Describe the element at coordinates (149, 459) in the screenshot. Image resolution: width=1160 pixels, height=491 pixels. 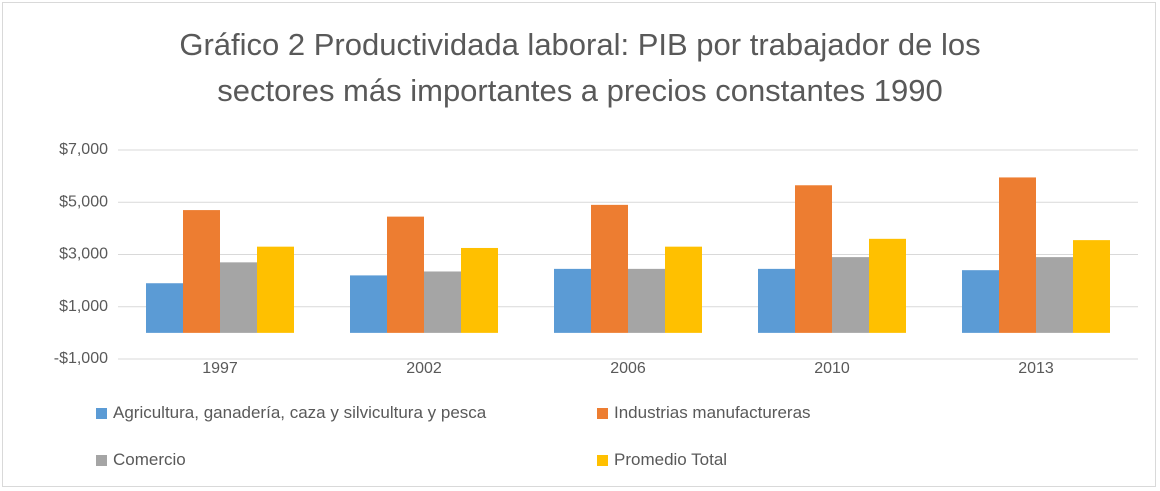
I see `legend-label: Comercio` at that location.